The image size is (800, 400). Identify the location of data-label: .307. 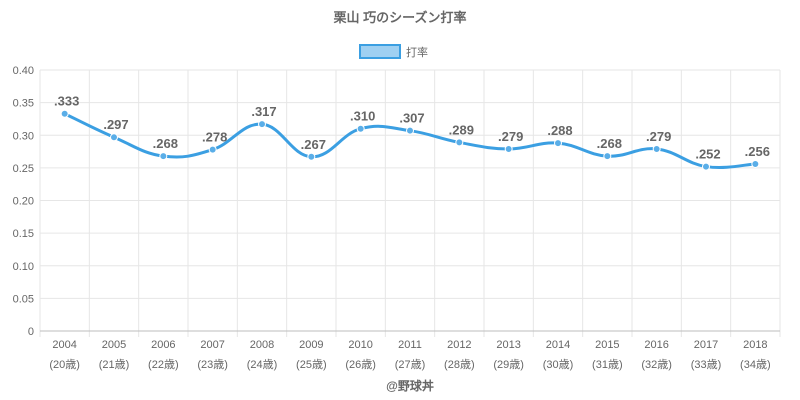
(411, 118).